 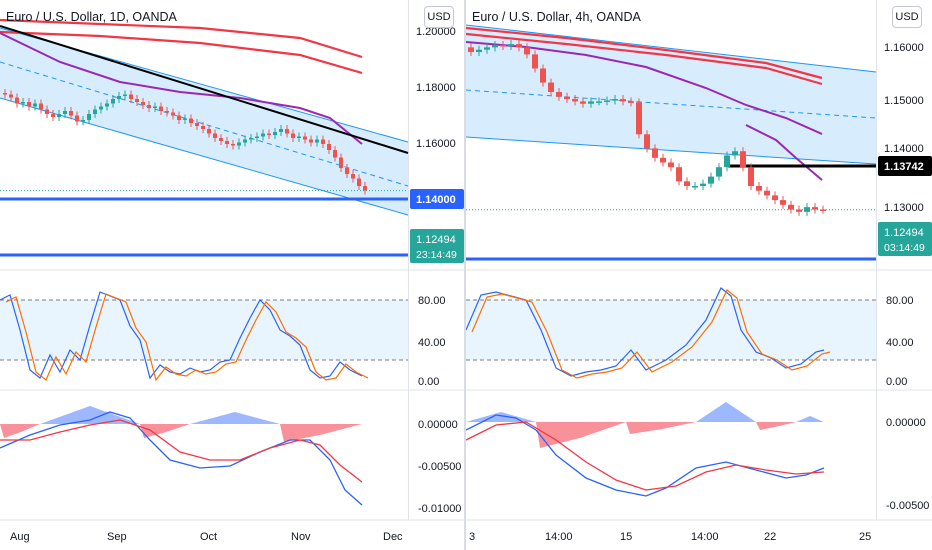 What do you see at coordinates (439, 509) in the screenshot?
I see `macd-tick-label: -0.01000` at bounding box center [439, 509].